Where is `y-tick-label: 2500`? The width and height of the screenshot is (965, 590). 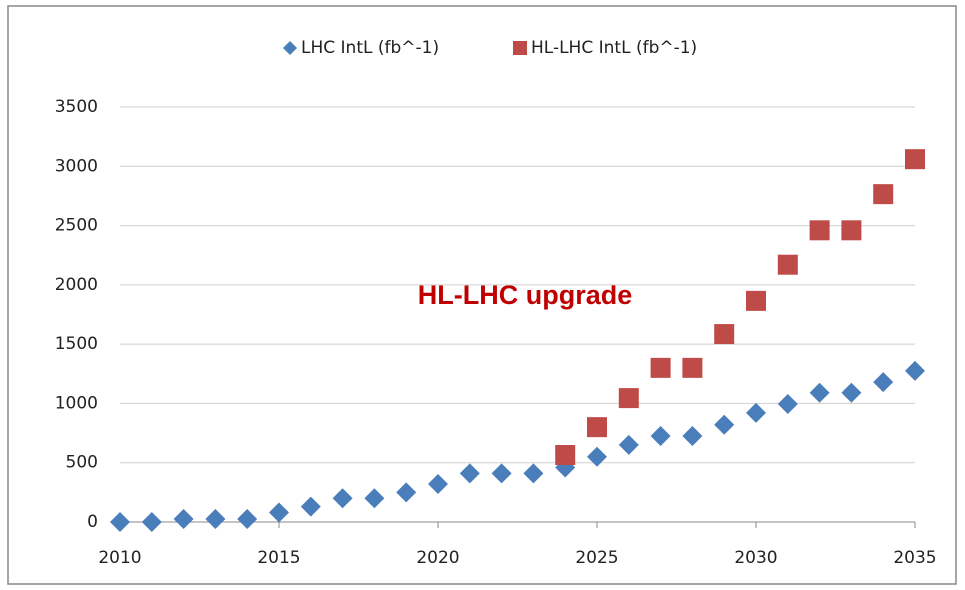 y-tick-label: 2500 is located at coordinates (76, 226).